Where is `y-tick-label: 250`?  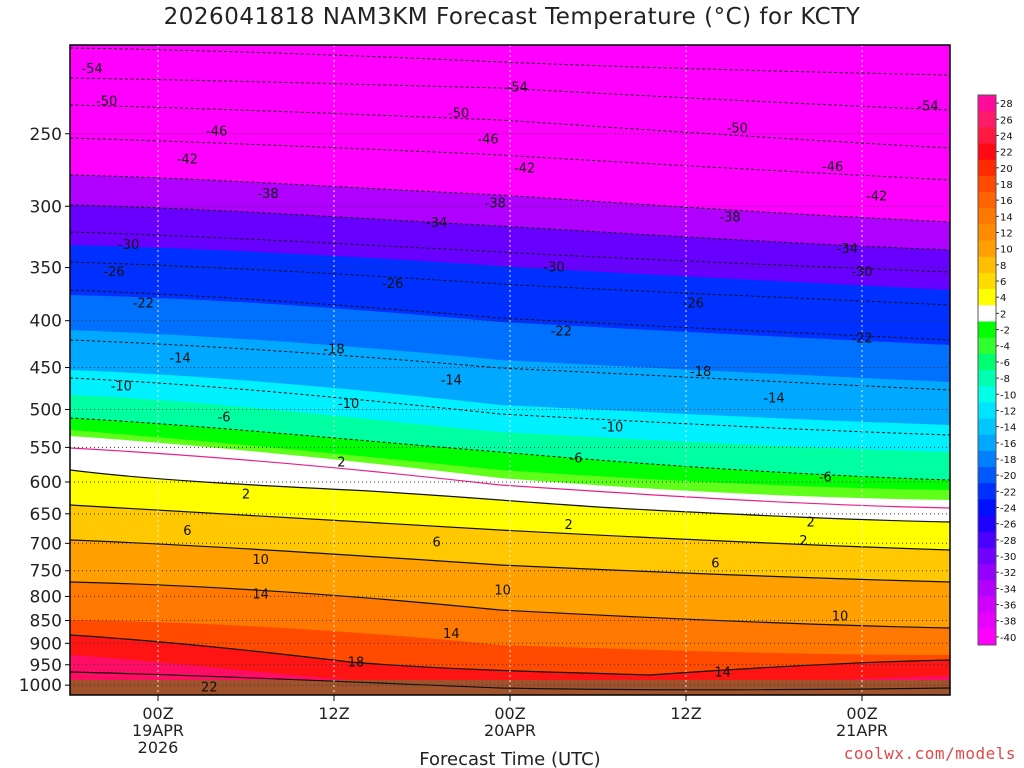 y-tick-label: 250 is located at coordinates (46, 135).